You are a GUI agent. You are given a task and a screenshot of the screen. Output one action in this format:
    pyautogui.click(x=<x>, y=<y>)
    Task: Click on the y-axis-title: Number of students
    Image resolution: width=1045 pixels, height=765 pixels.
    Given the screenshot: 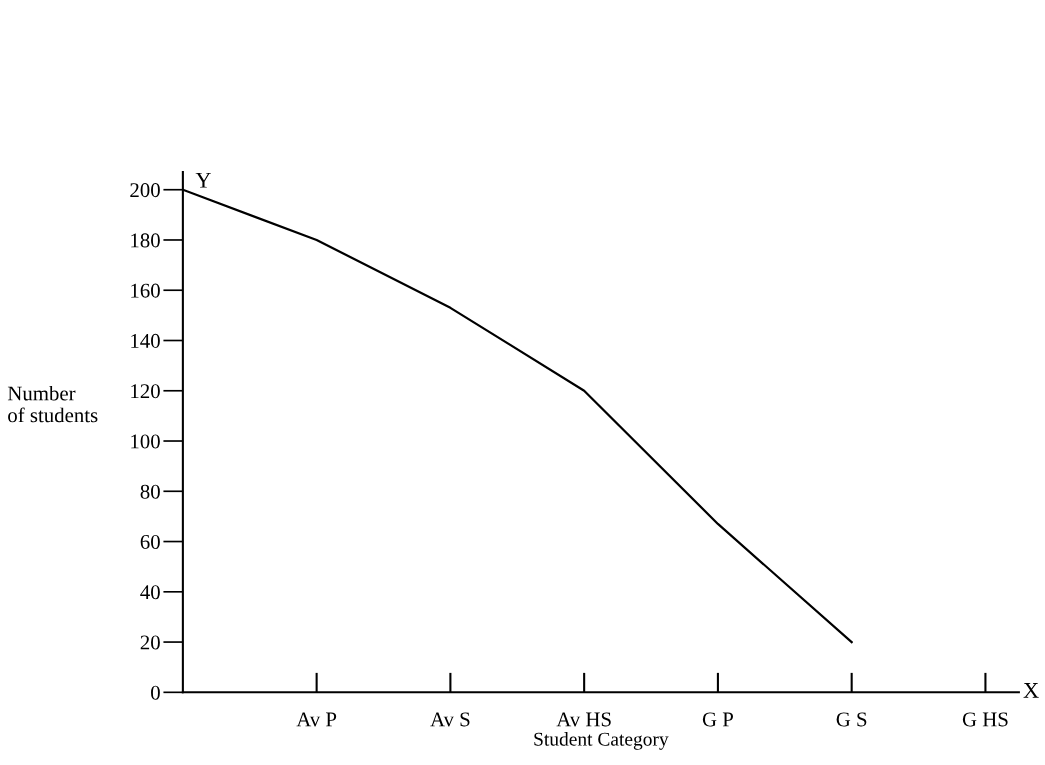 What is the action you would take?
    pyautogui.click(x=52, y=404)
    